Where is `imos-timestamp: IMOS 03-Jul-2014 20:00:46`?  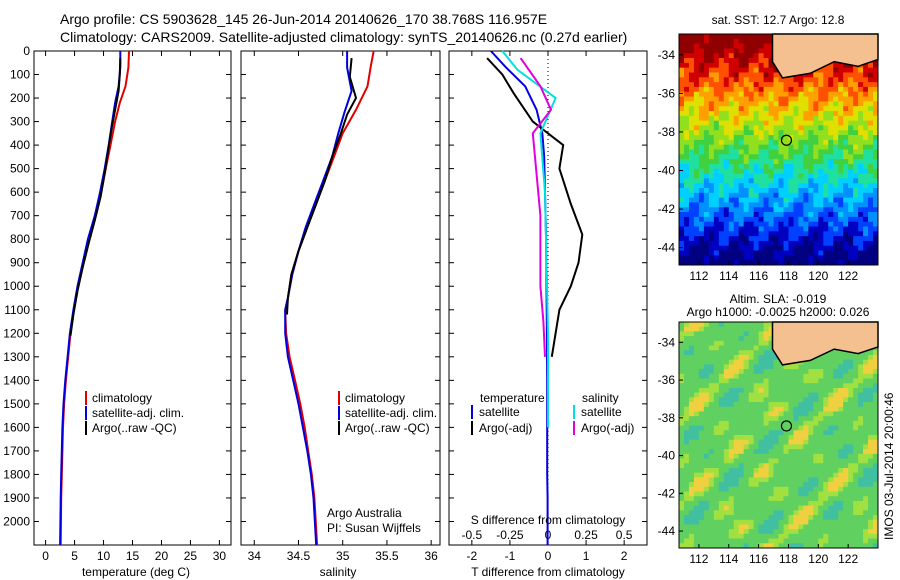
imos-timestamp: IMOS 03-Jul-2014 20:00:46 is located at coordinates (889, 466).